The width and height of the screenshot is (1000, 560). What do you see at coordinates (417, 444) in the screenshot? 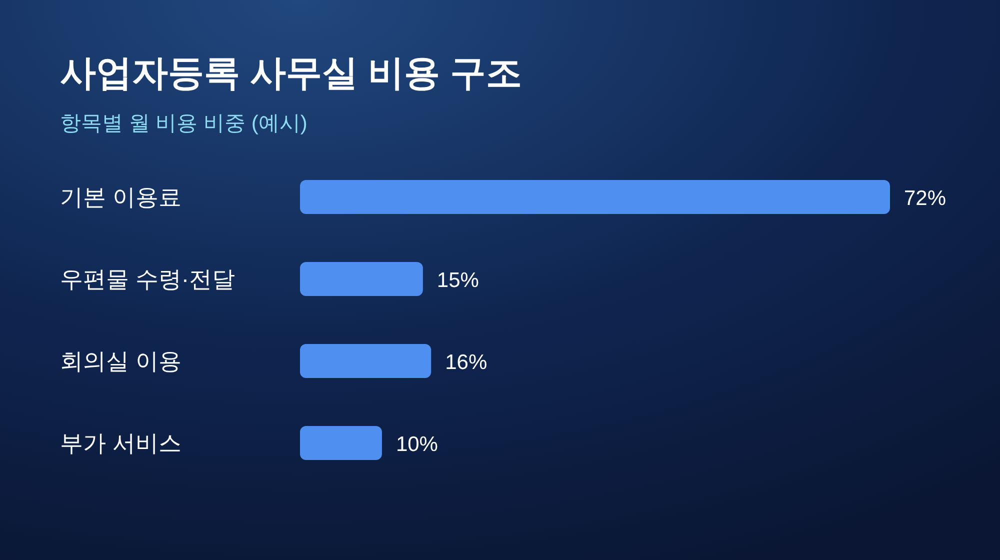
I see `data-label: 10%` at bounding box center [417, 444].